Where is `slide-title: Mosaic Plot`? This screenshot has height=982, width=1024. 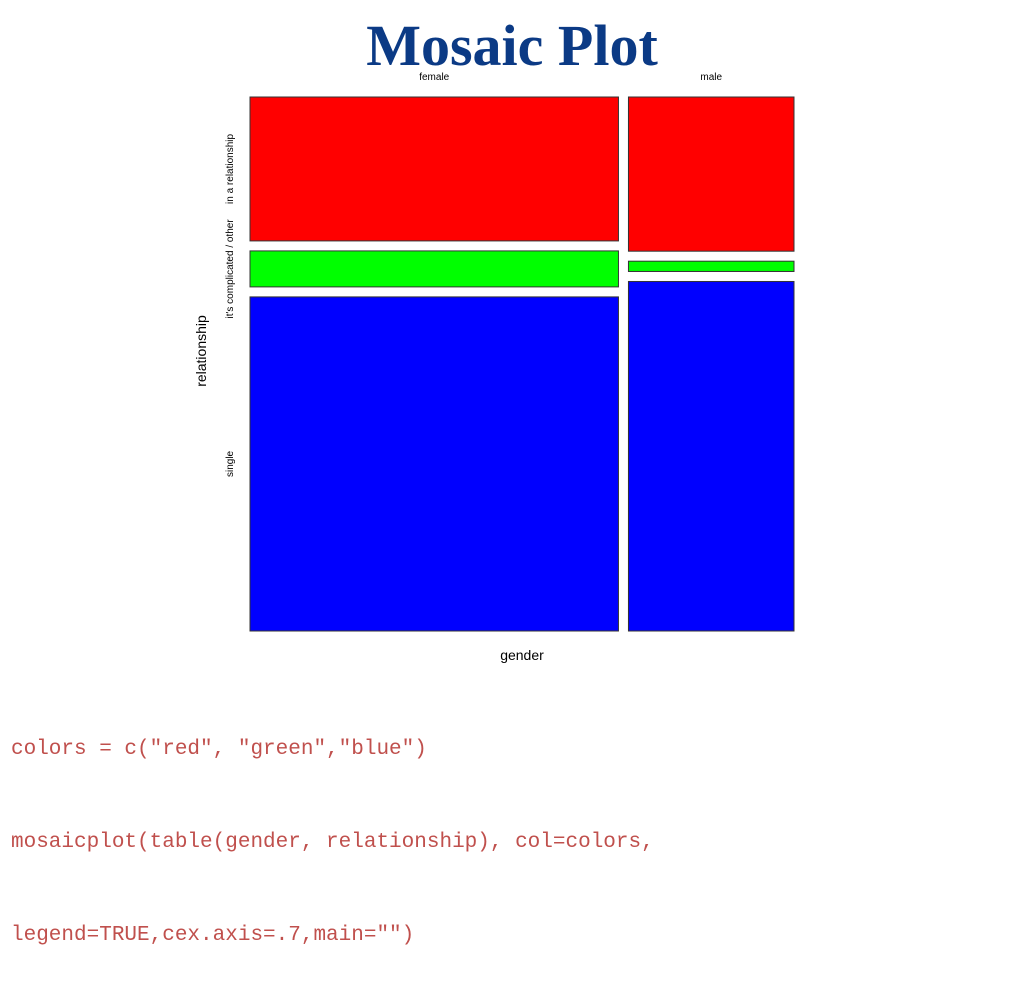
slide-title: Mosaic Plot is located at coordinates (512, 45).